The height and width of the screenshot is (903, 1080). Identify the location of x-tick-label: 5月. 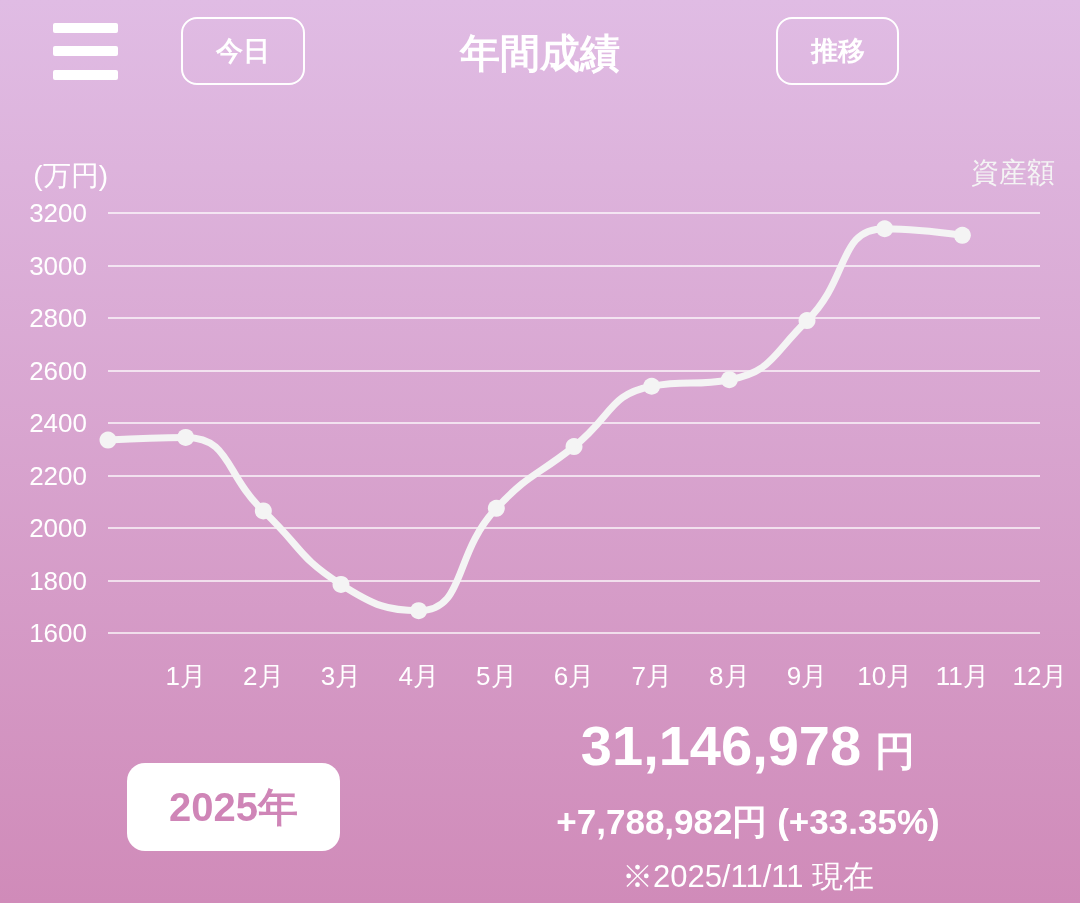
(496, 676).